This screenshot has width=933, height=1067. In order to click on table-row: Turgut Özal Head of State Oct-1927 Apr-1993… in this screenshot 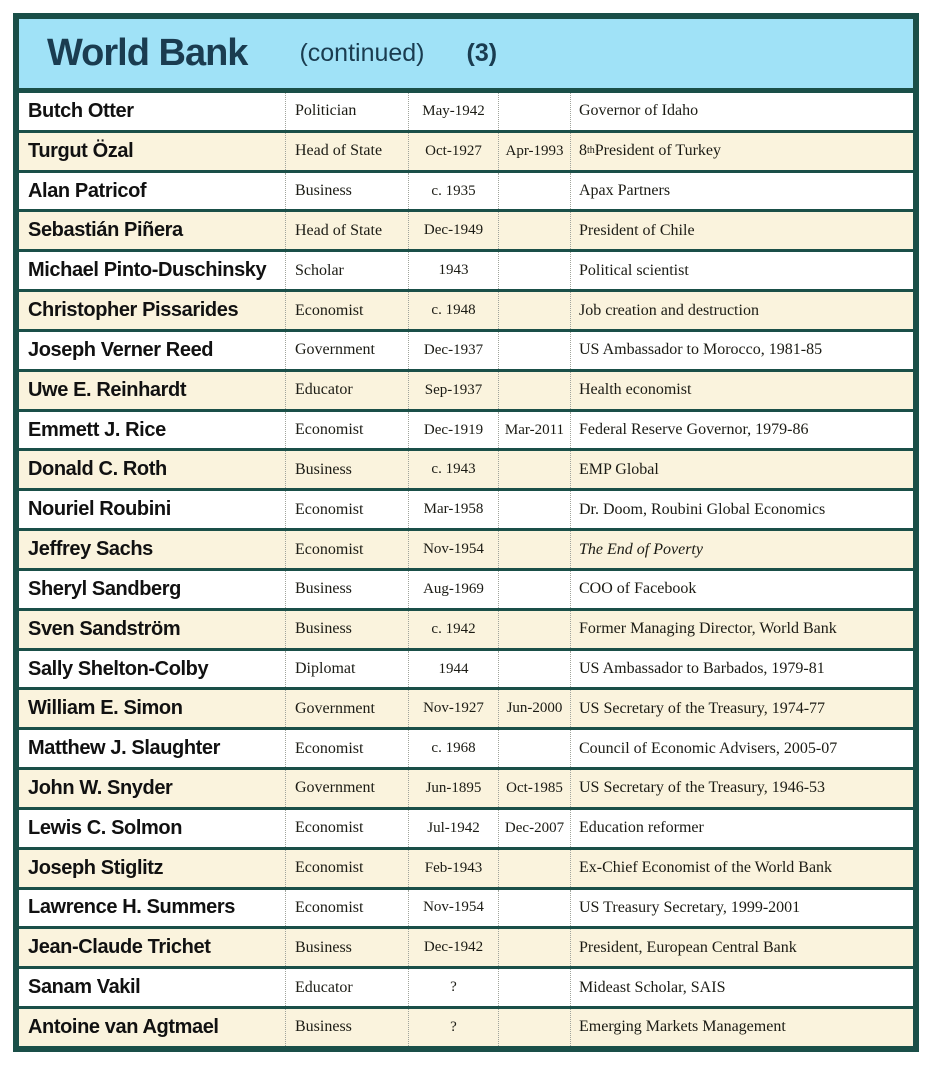, I will do `click(466, 152)`.